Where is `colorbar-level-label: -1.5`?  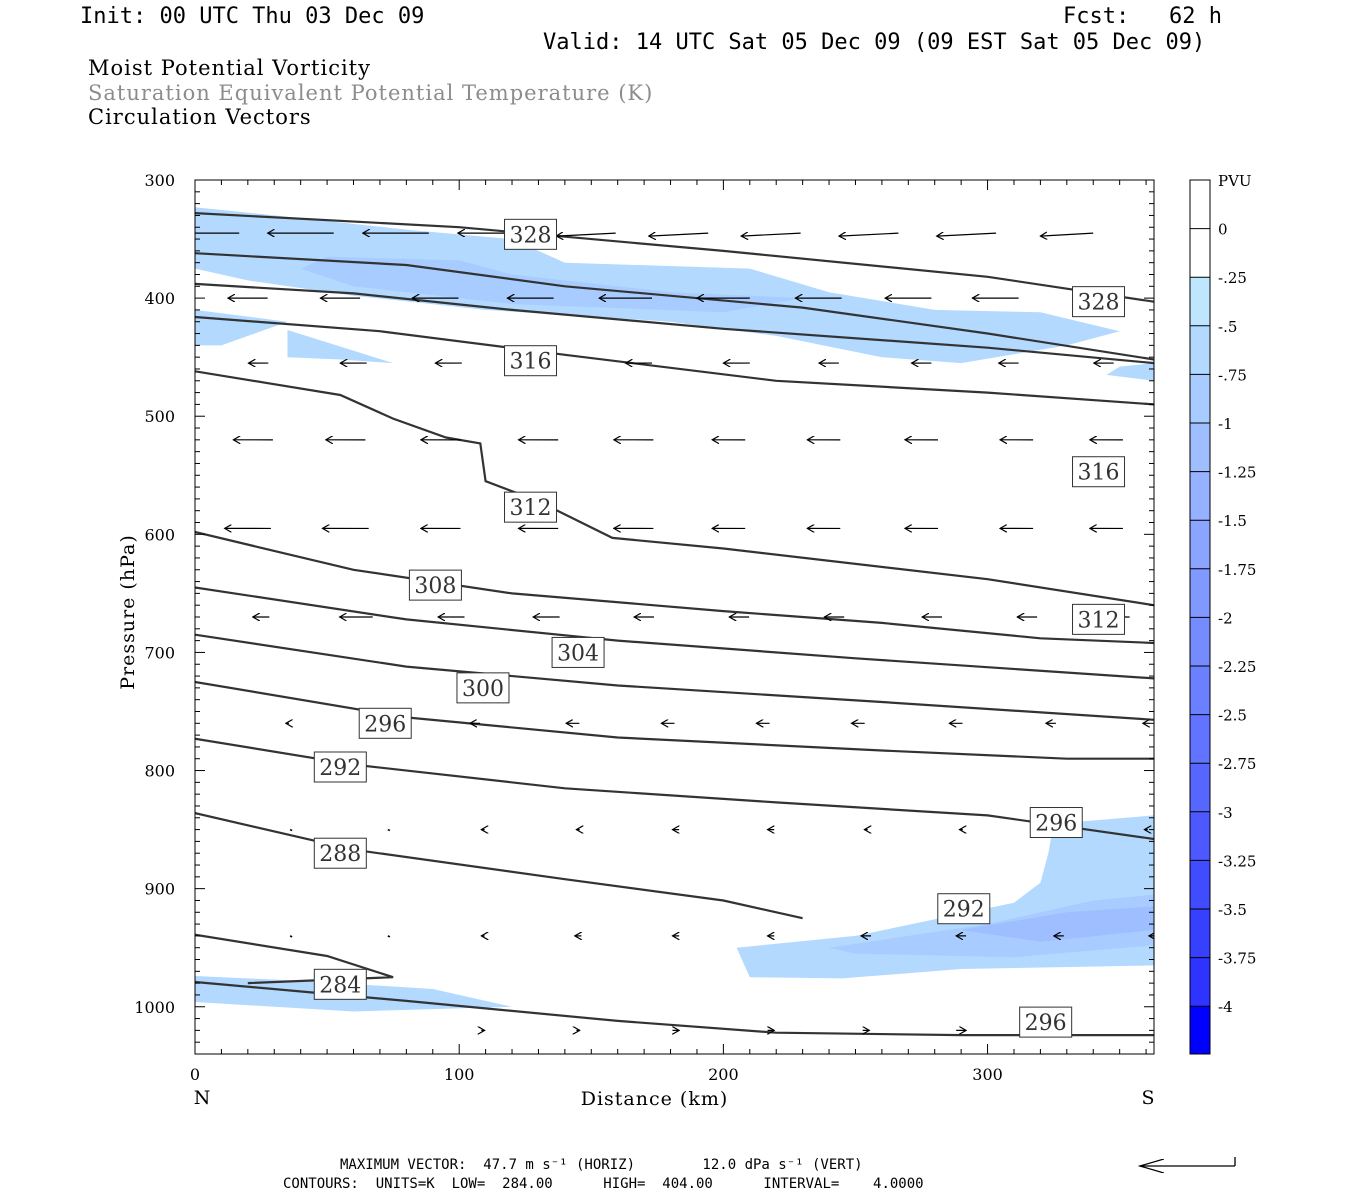
colorbar-level-label: -1.5 is located at coordinates (1232, 521).